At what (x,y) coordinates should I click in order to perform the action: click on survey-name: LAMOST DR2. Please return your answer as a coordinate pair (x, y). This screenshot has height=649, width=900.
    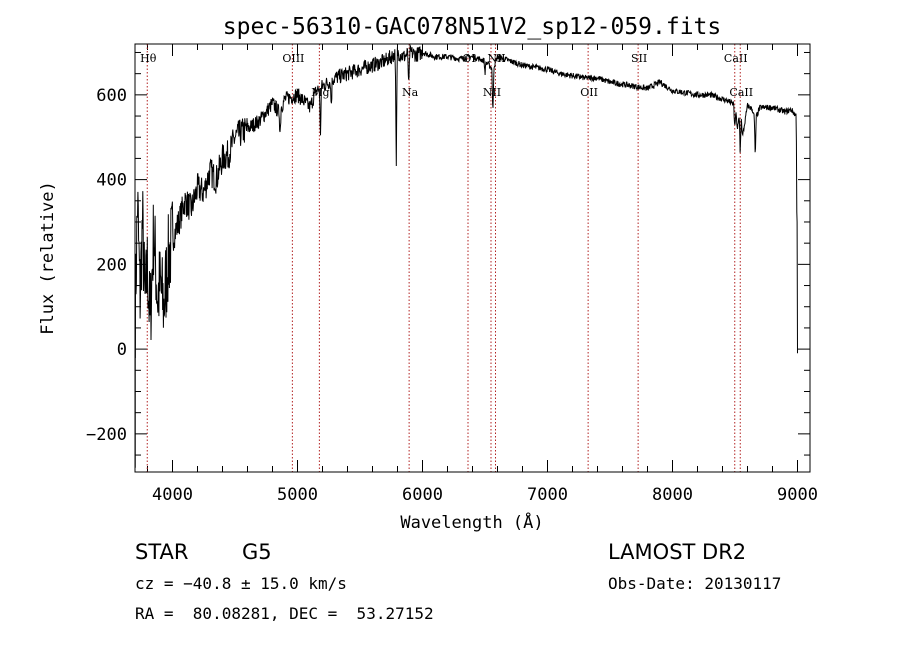
    Looking at the image, I should click on (677, 552).